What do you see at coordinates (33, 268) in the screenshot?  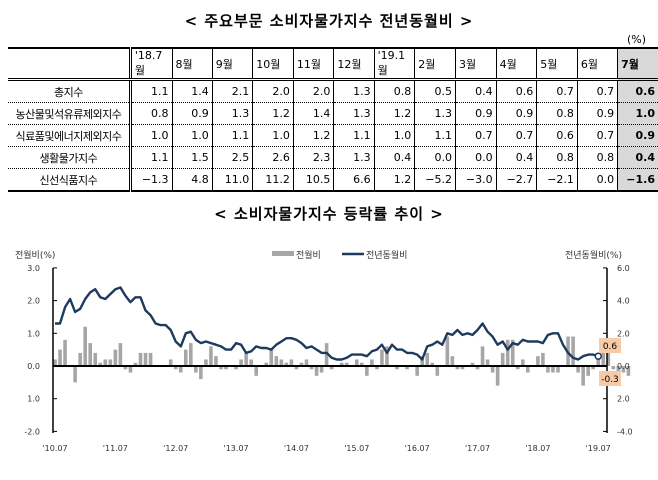 I see `left-tick-label: 3.0` at bounding box center [33, 268].